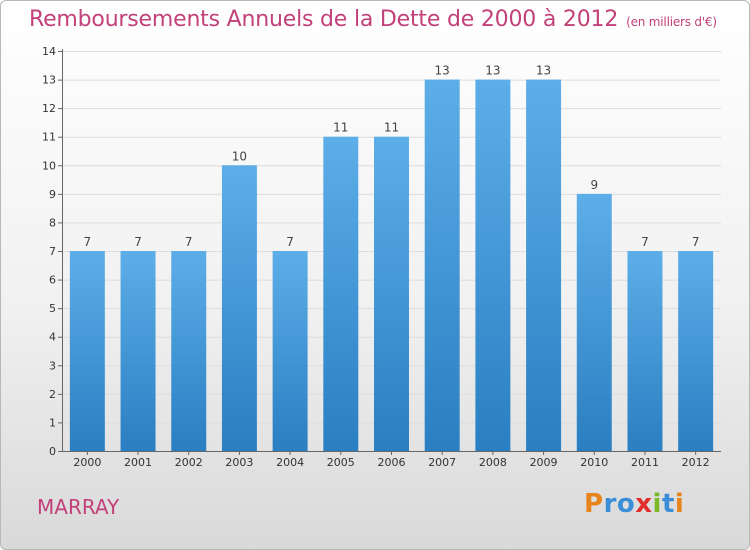  I want to click on x-tick-label: 2009, so click(544, 462).